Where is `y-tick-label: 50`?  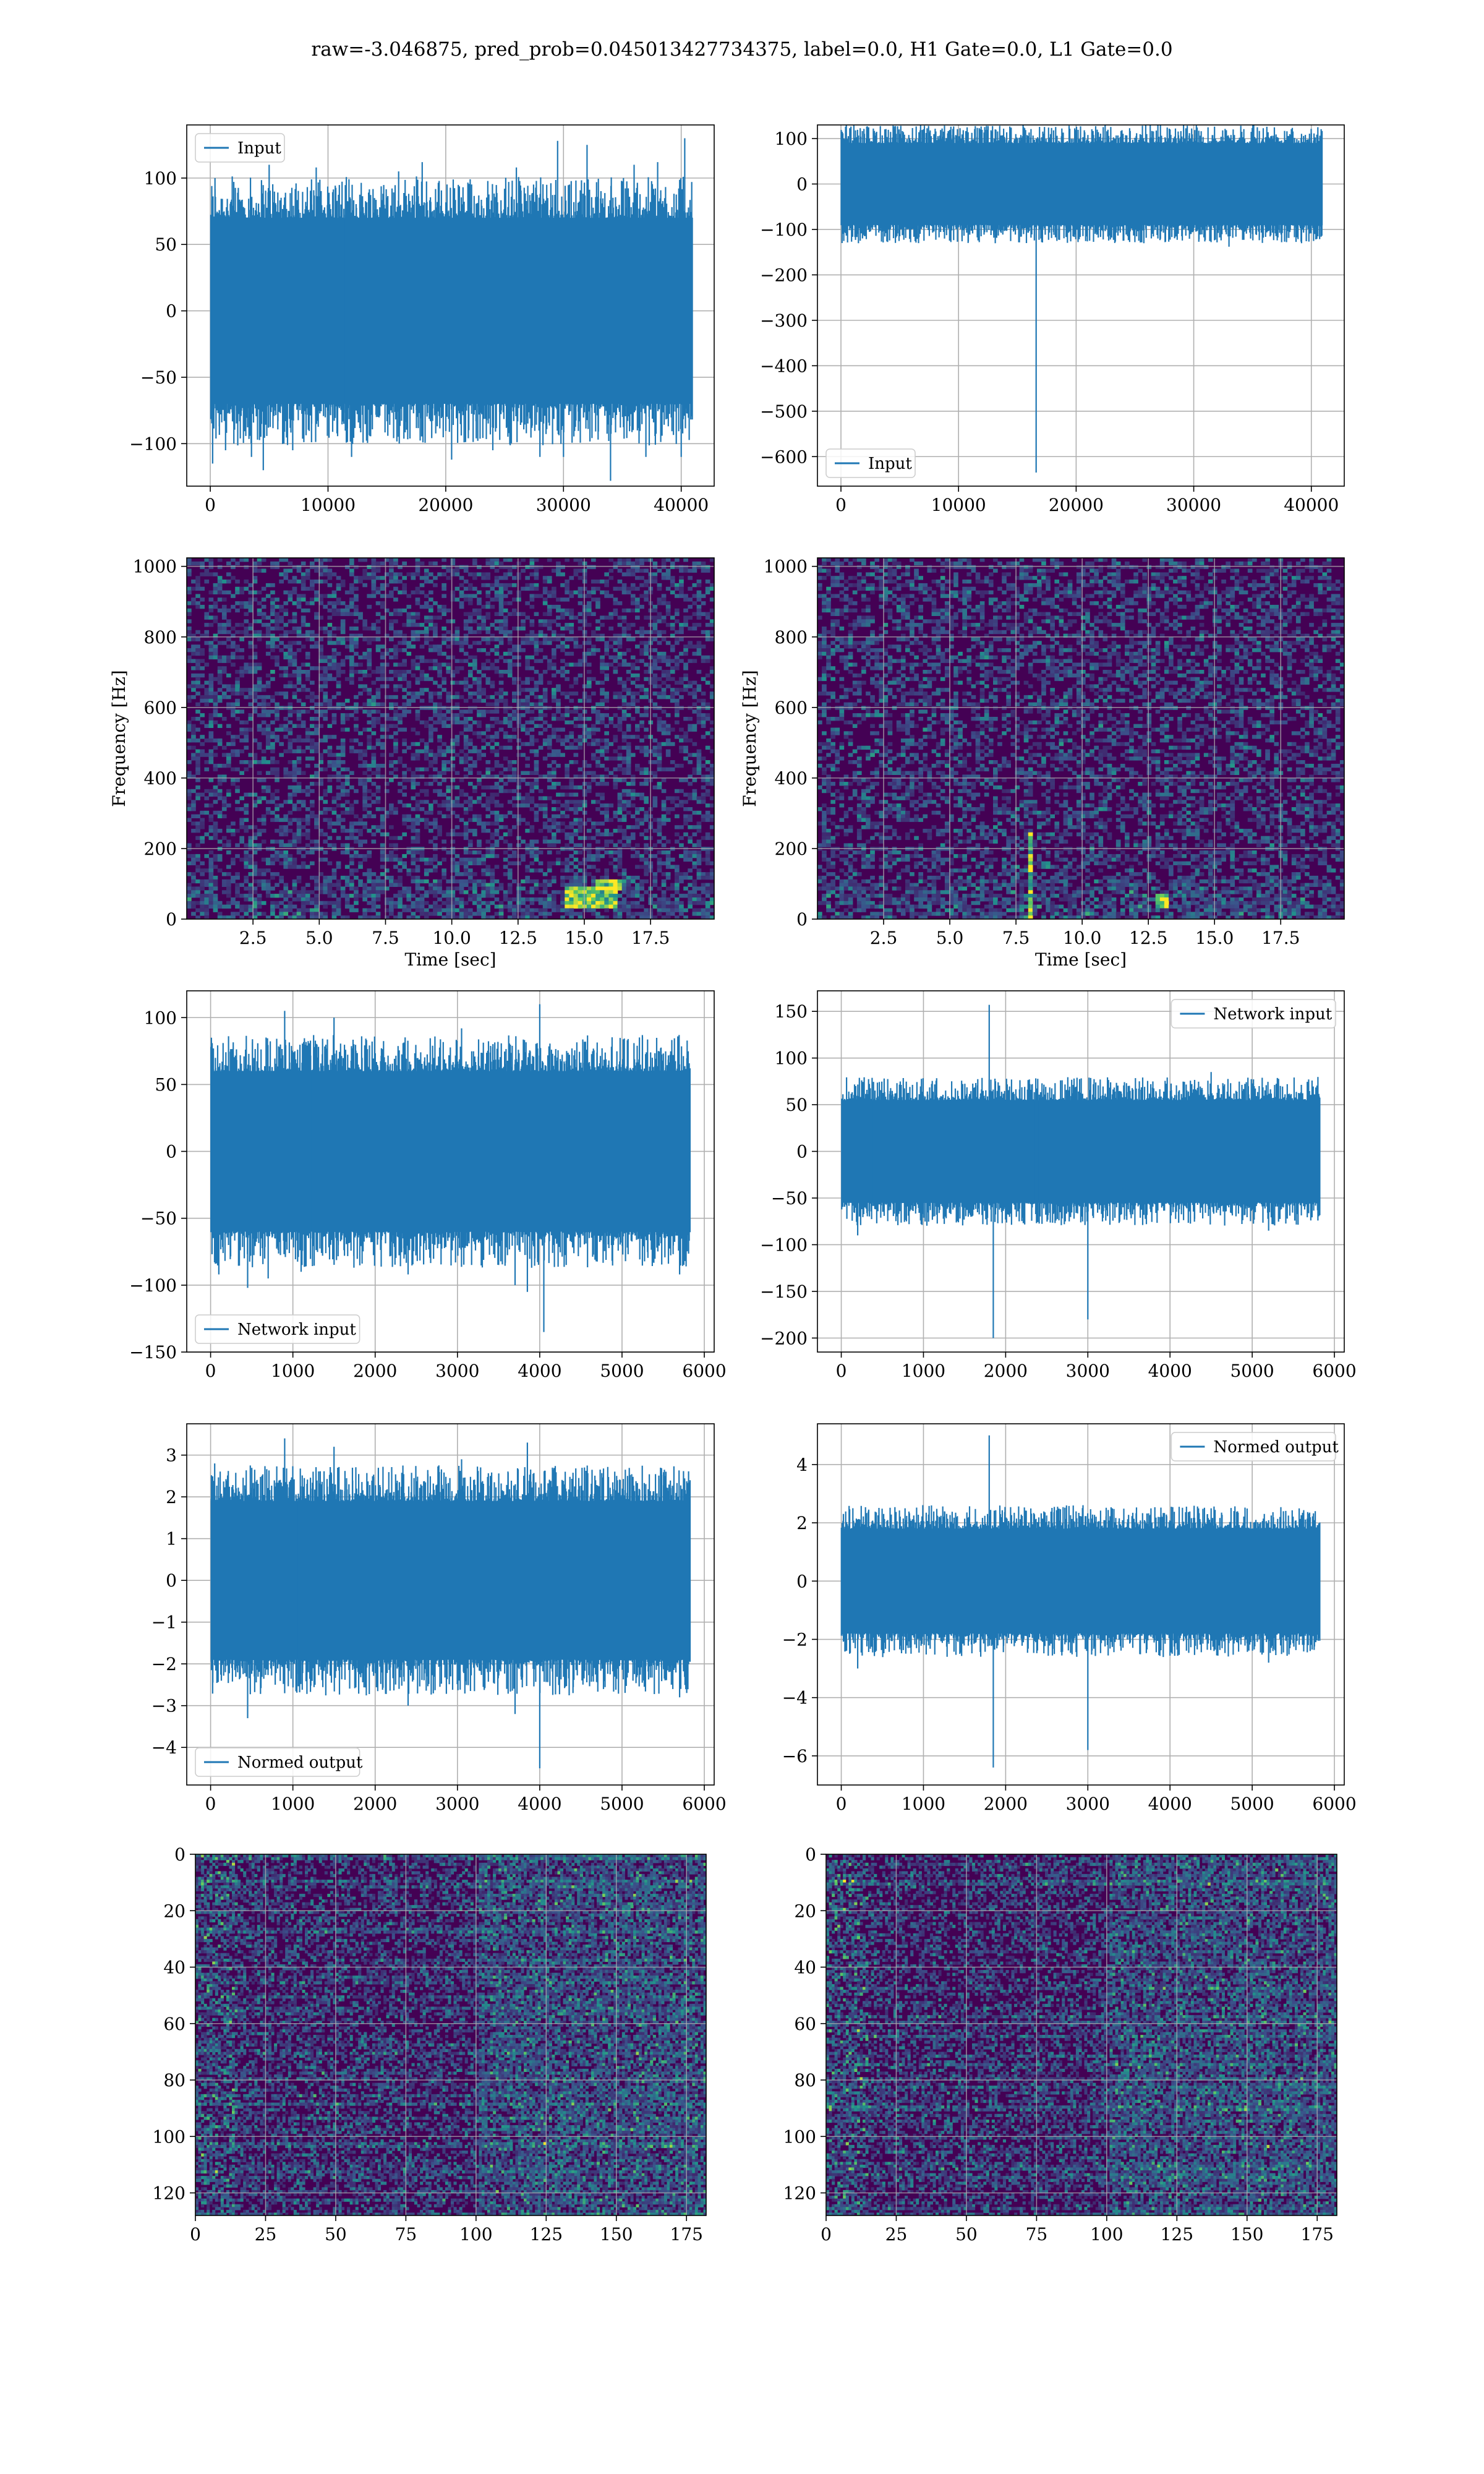
y-tick-label: 50 is located at coordinates (166, 1084).